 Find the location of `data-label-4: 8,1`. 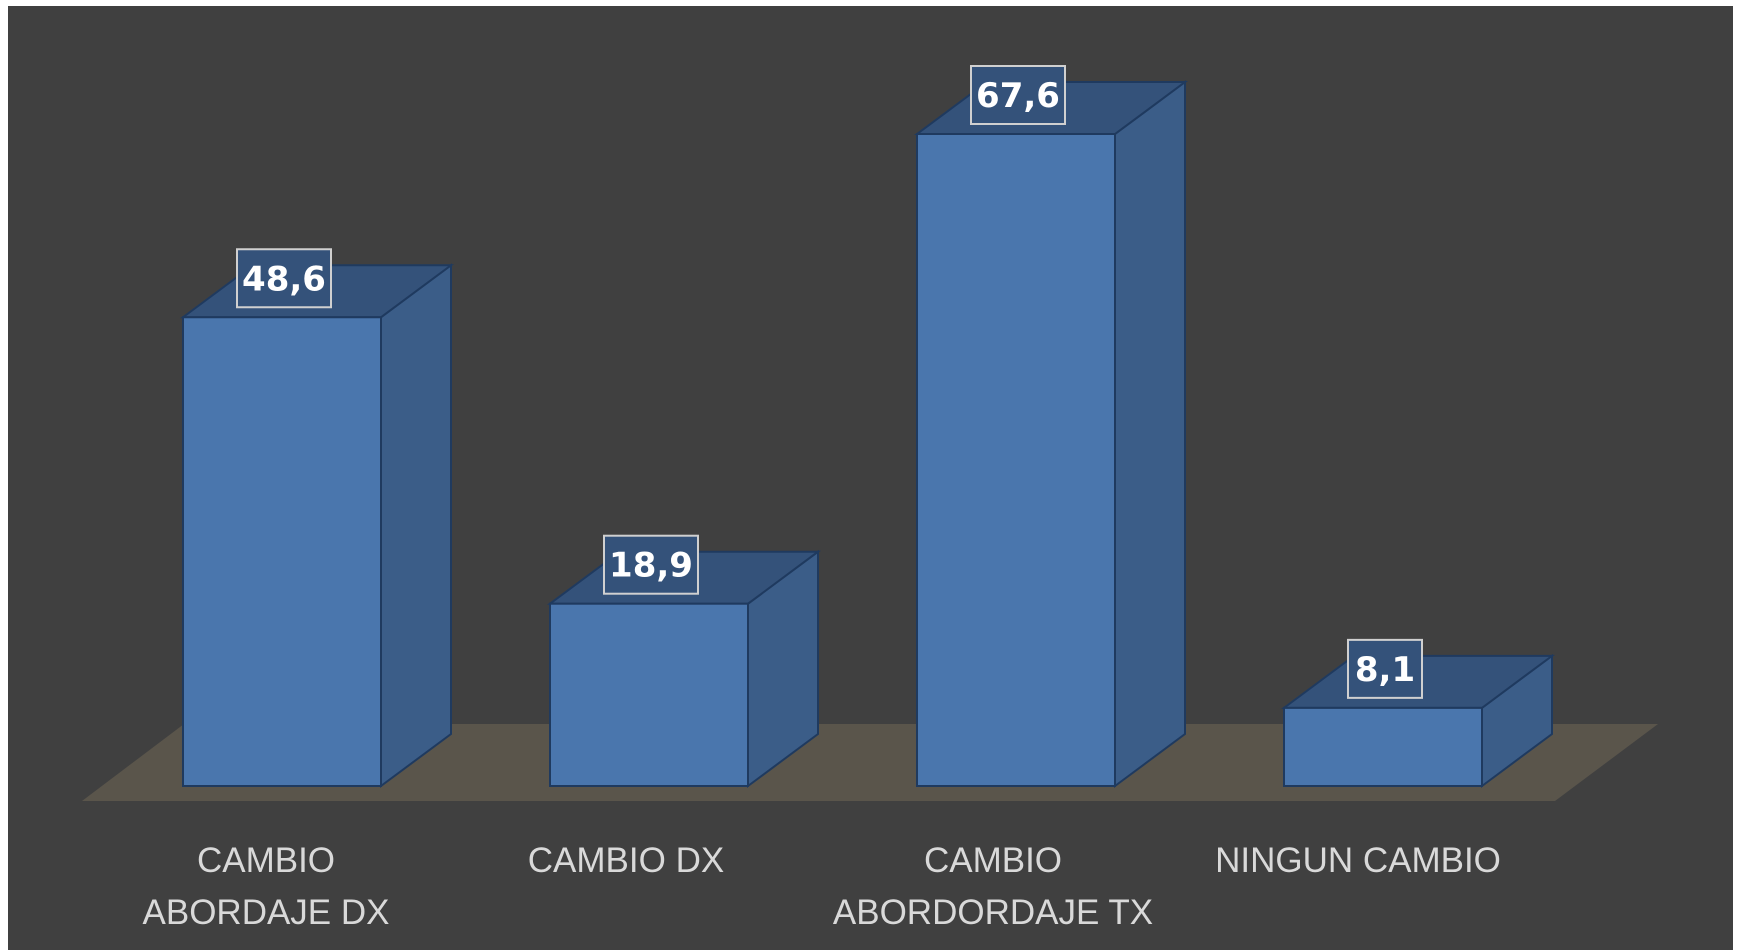

data-label-4: 8,1 is located at coordinates (1385, 668).